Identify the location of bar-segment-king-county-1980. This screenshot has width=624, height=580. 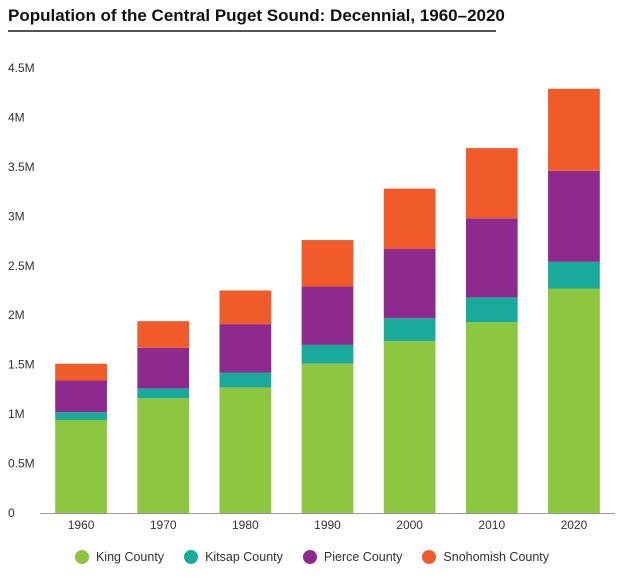
(245, 450).